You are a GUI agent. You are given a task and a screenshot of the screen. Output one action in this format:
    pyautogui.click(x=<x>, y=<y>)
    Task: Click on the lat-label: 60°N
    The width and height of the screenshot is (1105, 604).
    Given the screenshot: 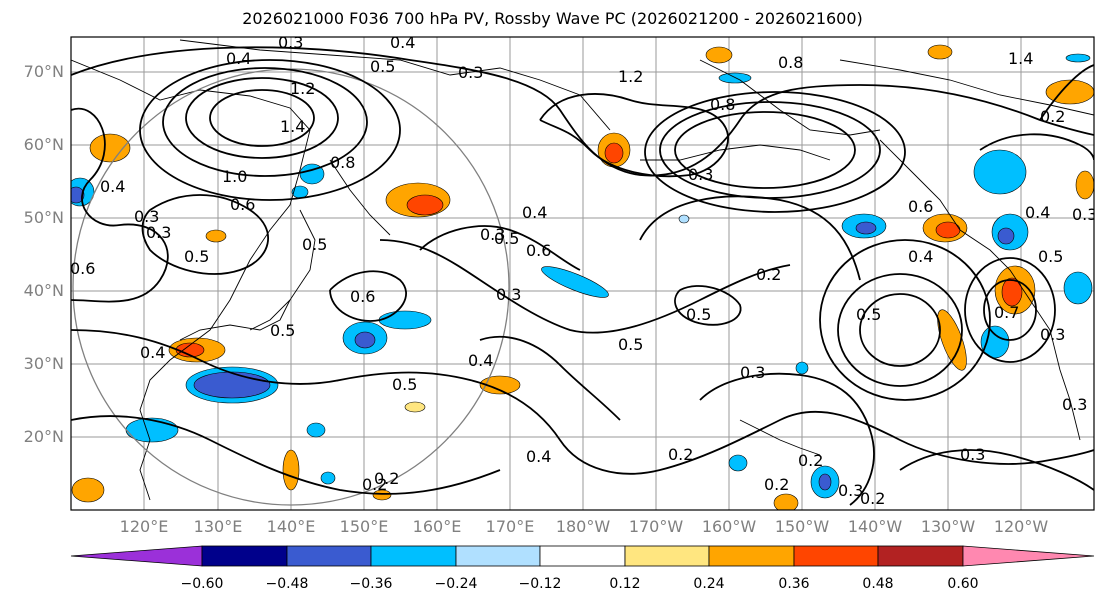 What is the action you would take?
    pyautogui.click(x=43, y=144)
    